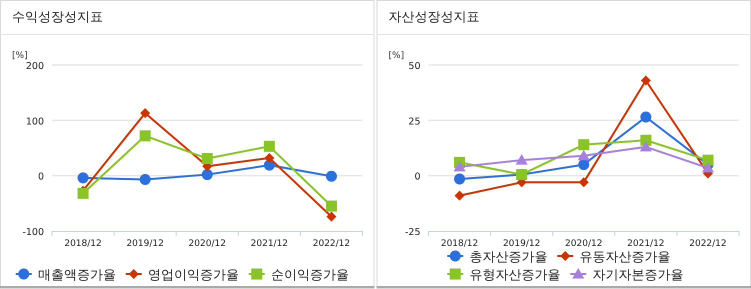  I want to click on y-tick-label: 100, so click(35, 122).